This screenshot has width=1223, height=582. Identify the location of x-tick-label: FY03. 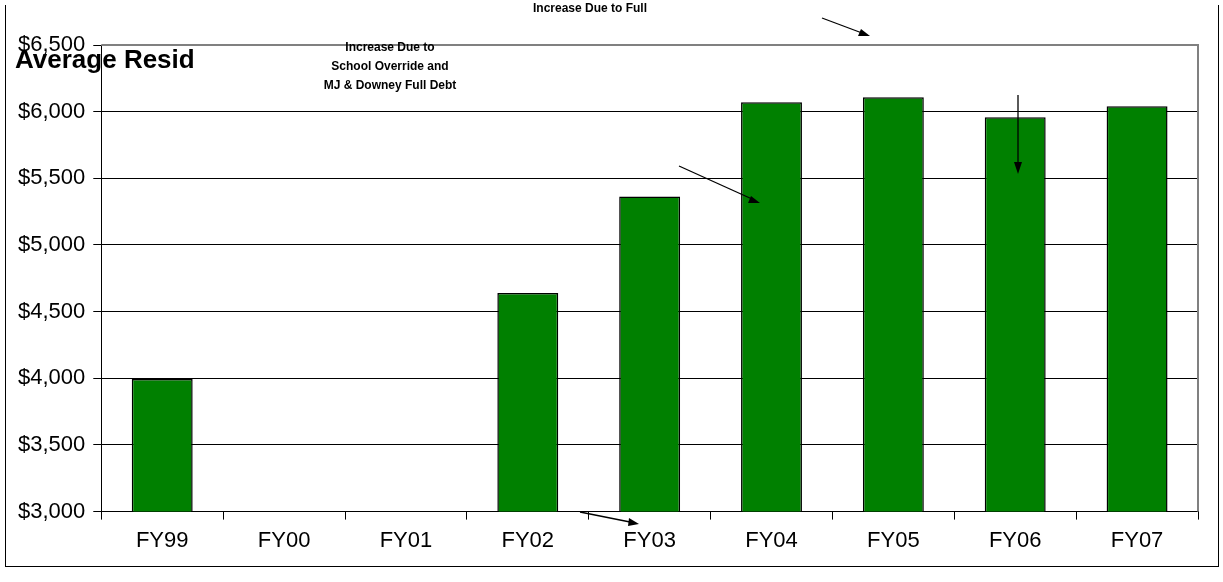
(649, 539).